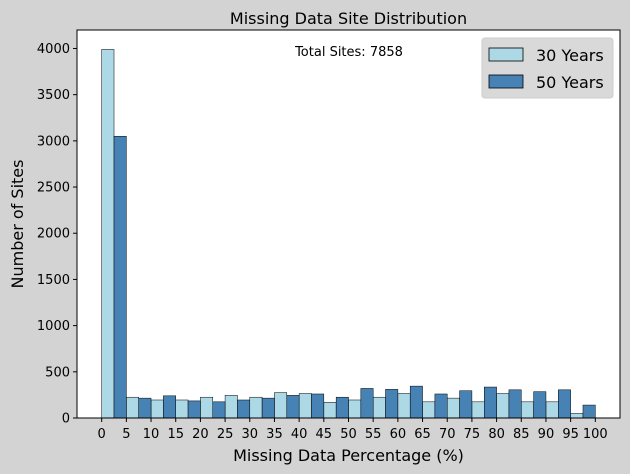 Image resolution: width=630 pixels, height=474 pixels. Describe the element at coordinates (249, 434) in the screenshot. I see `x-tick-label: 30` at that location.